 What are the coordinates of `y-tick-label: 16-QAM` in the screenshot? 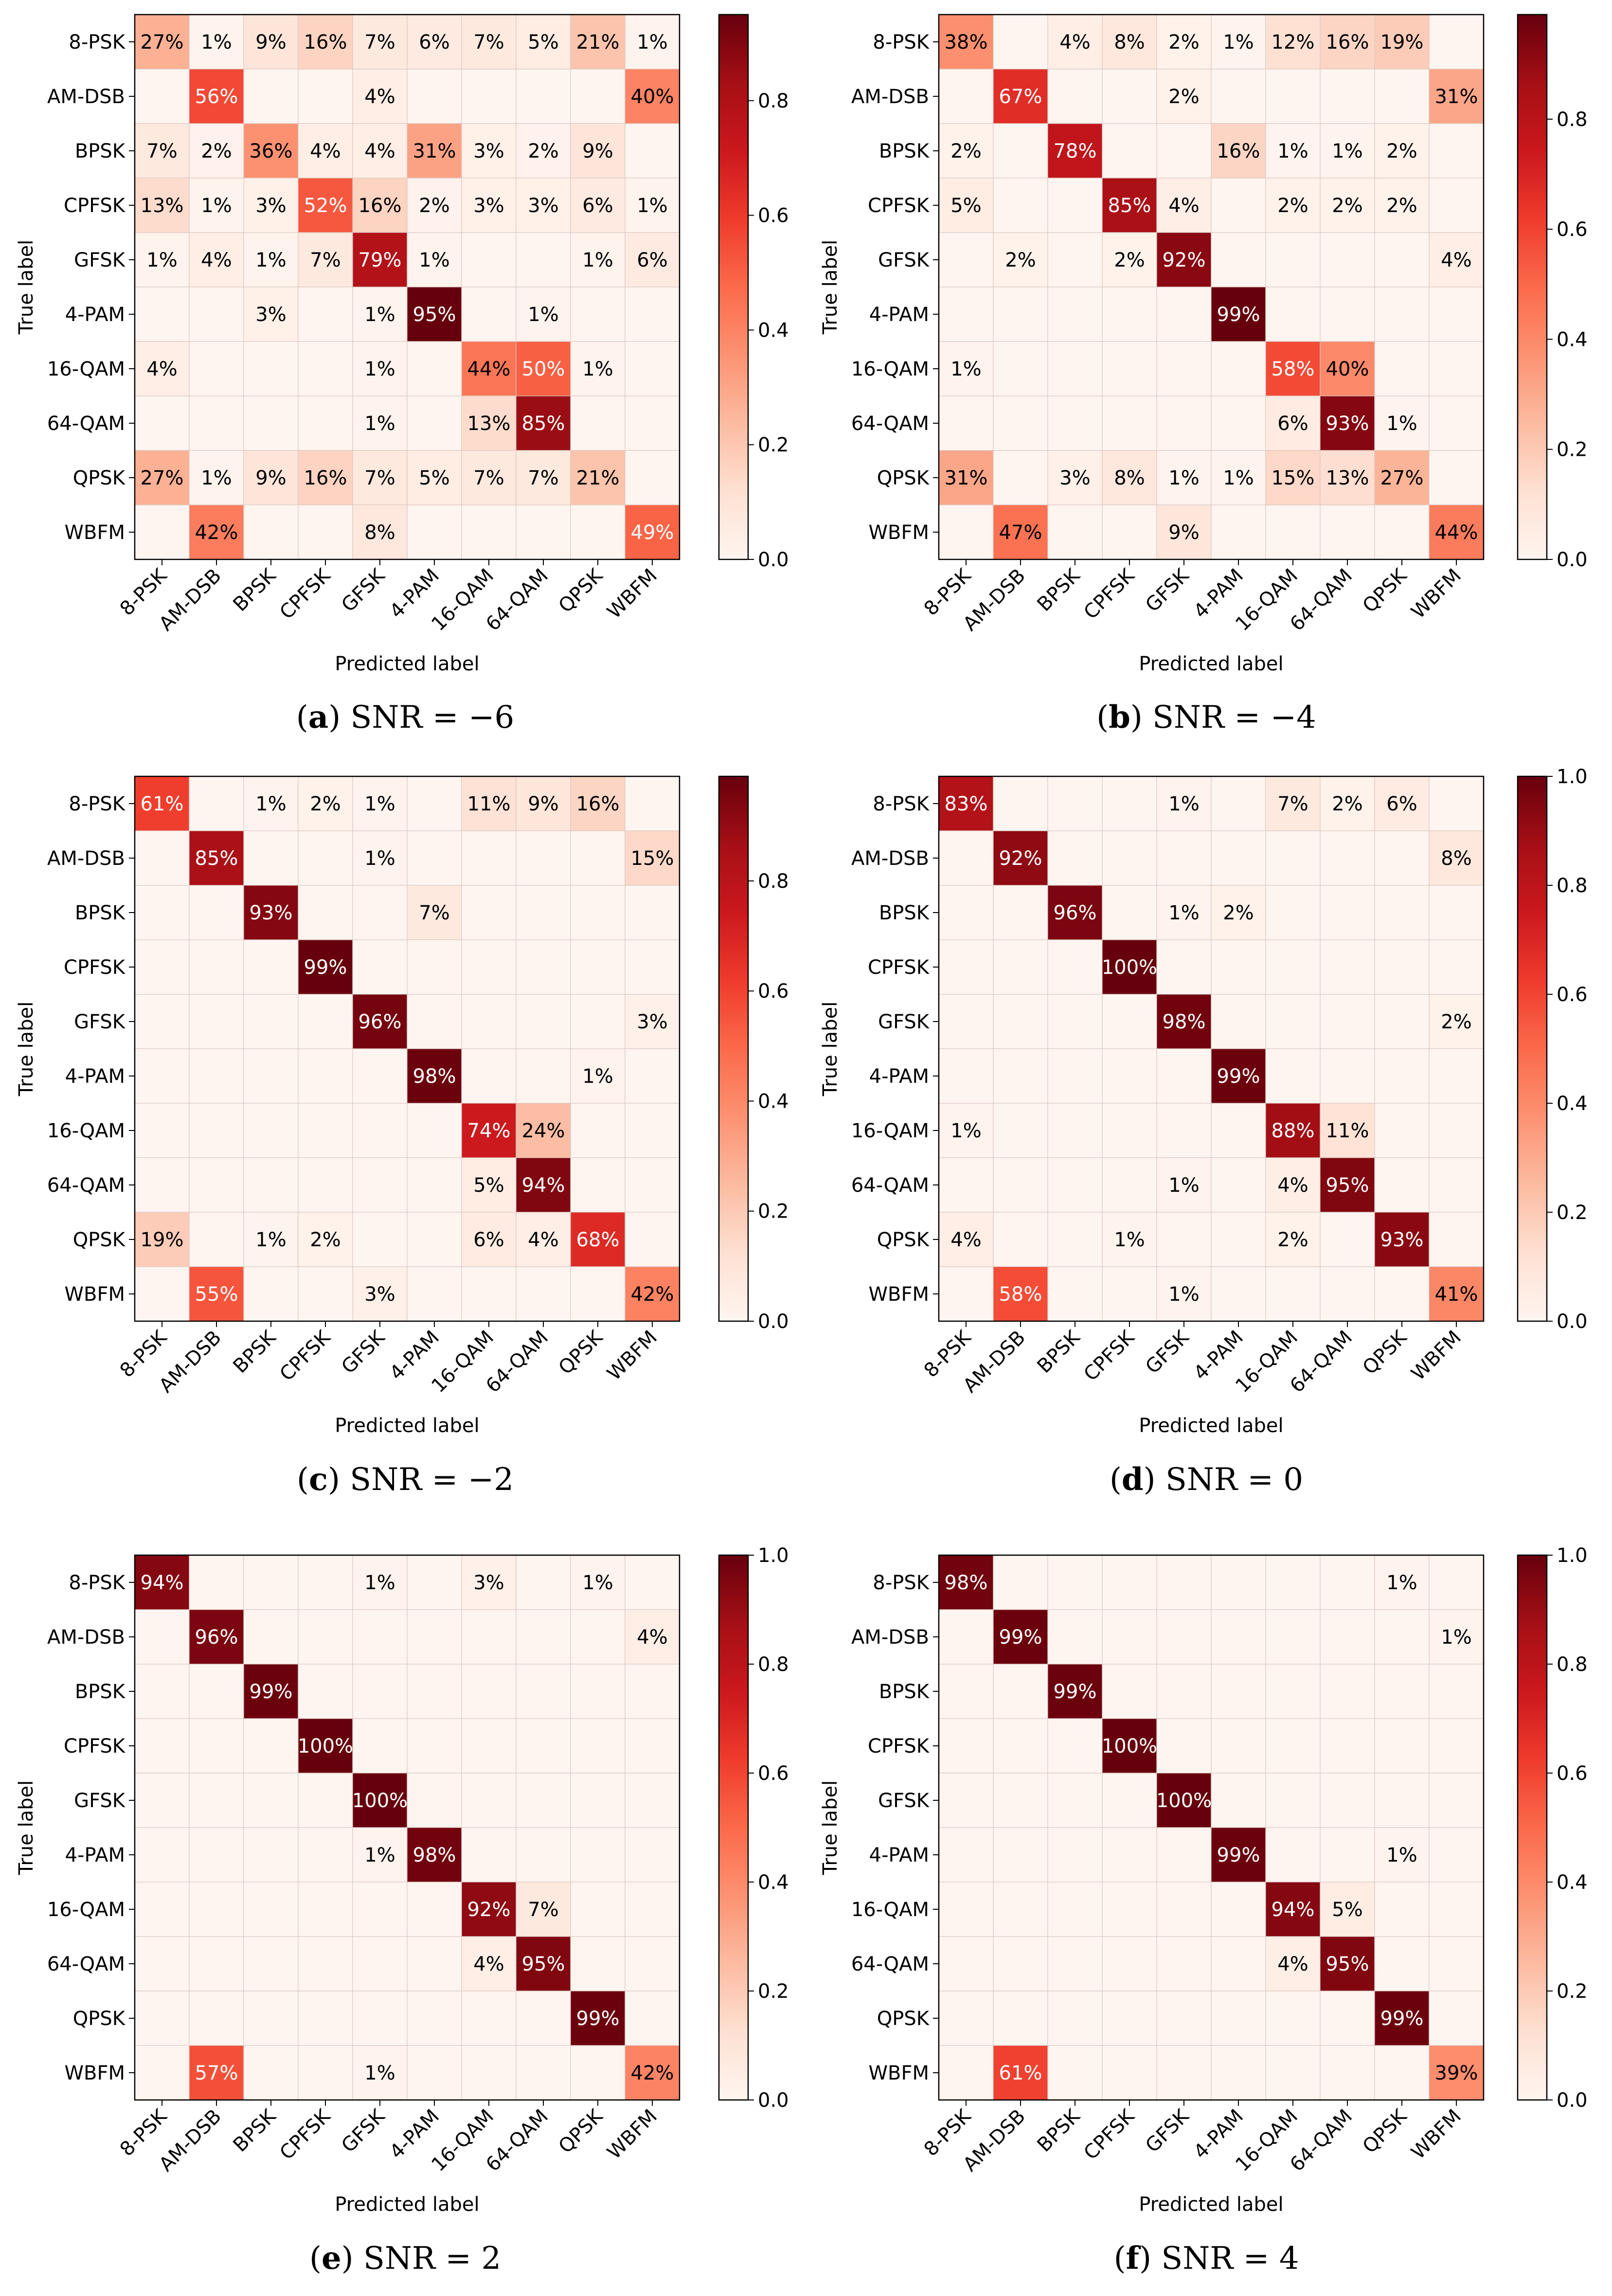 It's located at (890, 1131).